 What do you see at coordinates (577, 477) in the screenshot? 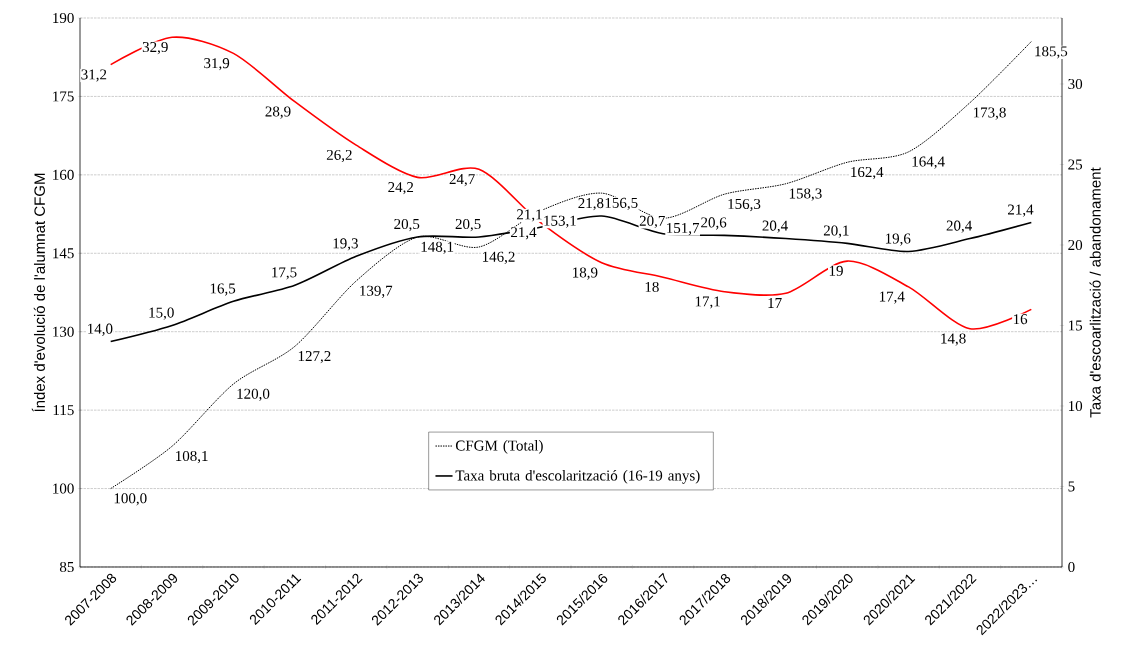
I see `legend-label: Taxa bruta d'escolarització (16-19 anys)` at bounding box center [577, 477].